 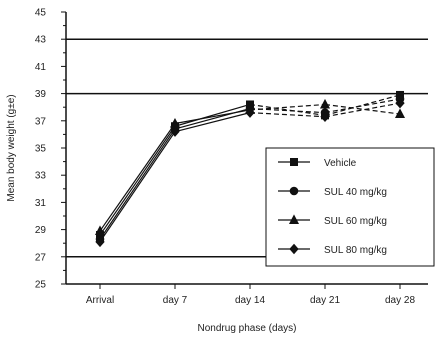 What do you see at coordinates (247, 328) in the screenshot?
I see `x-axis-title: Nondrug phase (days)` at bounding box center [247, 328].